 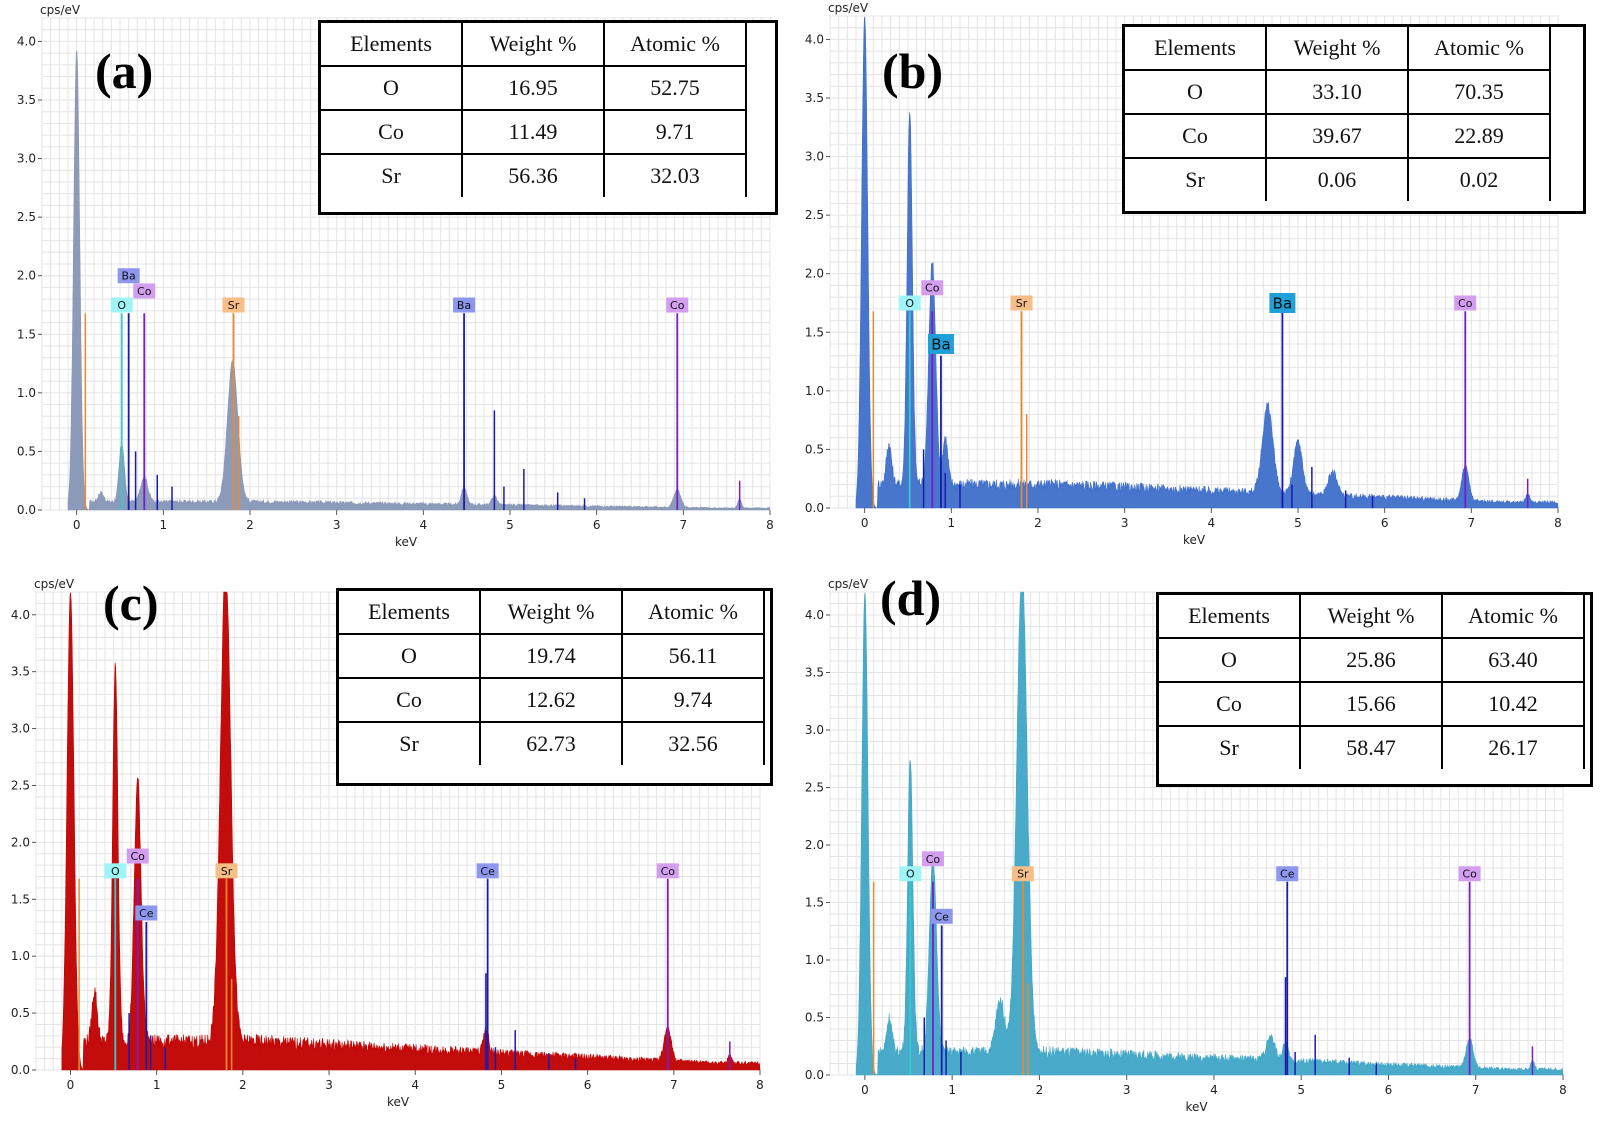 I want to click on table-cell: 58.47, so click(x=1371, y=747).